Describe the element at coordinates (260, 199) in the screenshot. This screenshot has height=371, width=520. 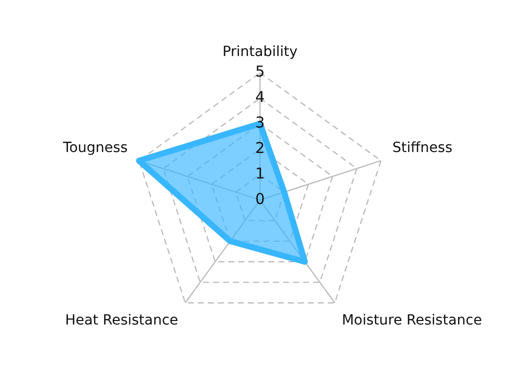
I see `y-tick-label: 0` at that location.